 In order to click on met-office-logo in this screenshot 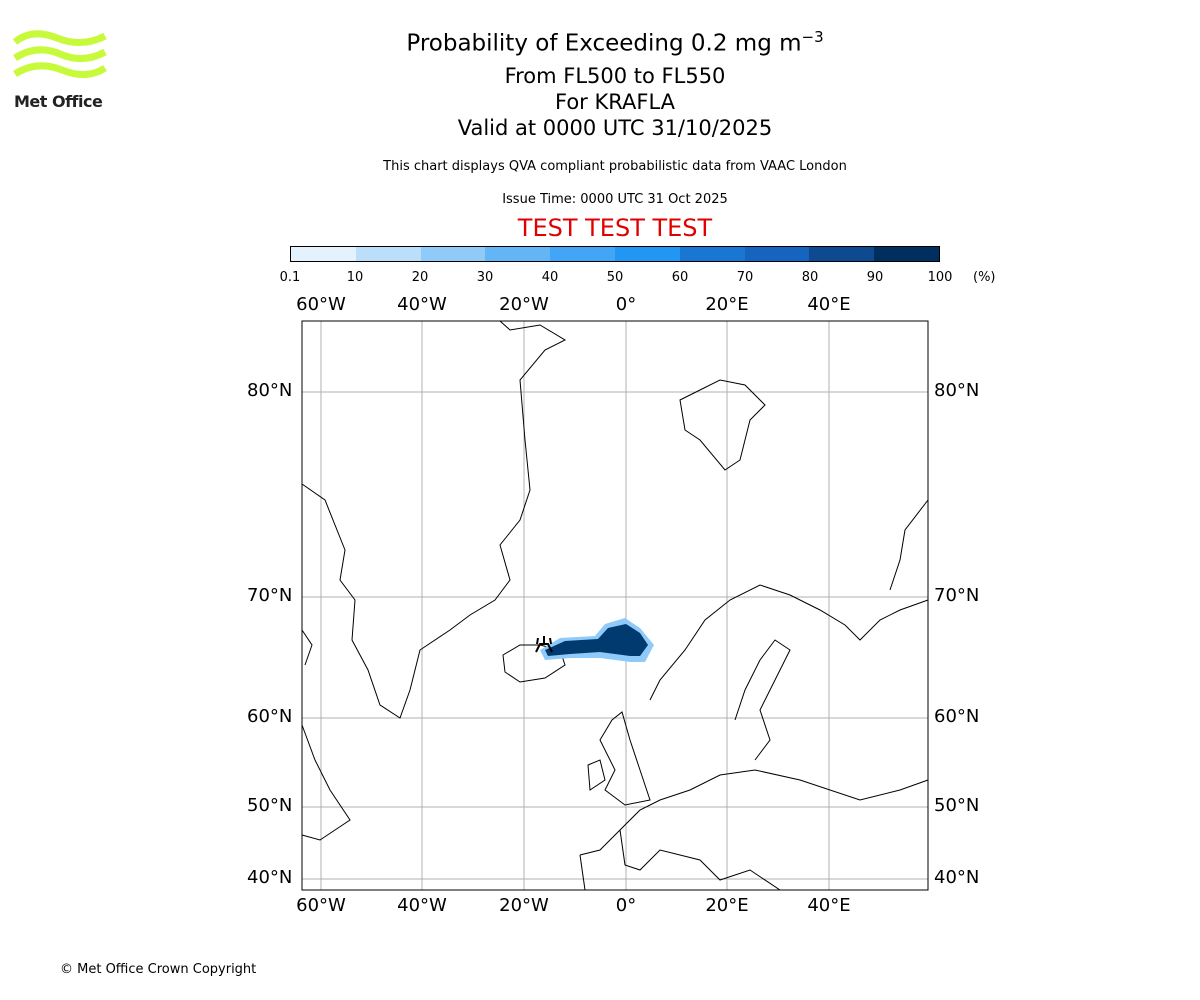, I will do `click(59, 54)`.